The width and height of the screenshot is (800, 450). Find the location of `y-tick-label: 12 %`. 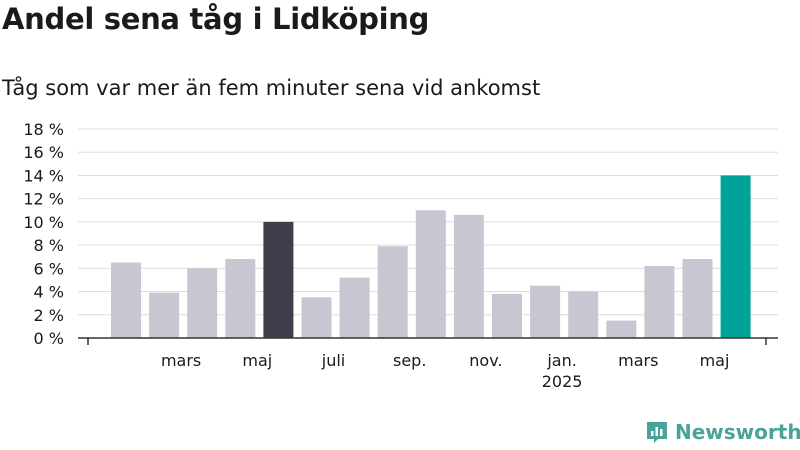

y-tick-label: 12 % is located at coordinates (43, 199).